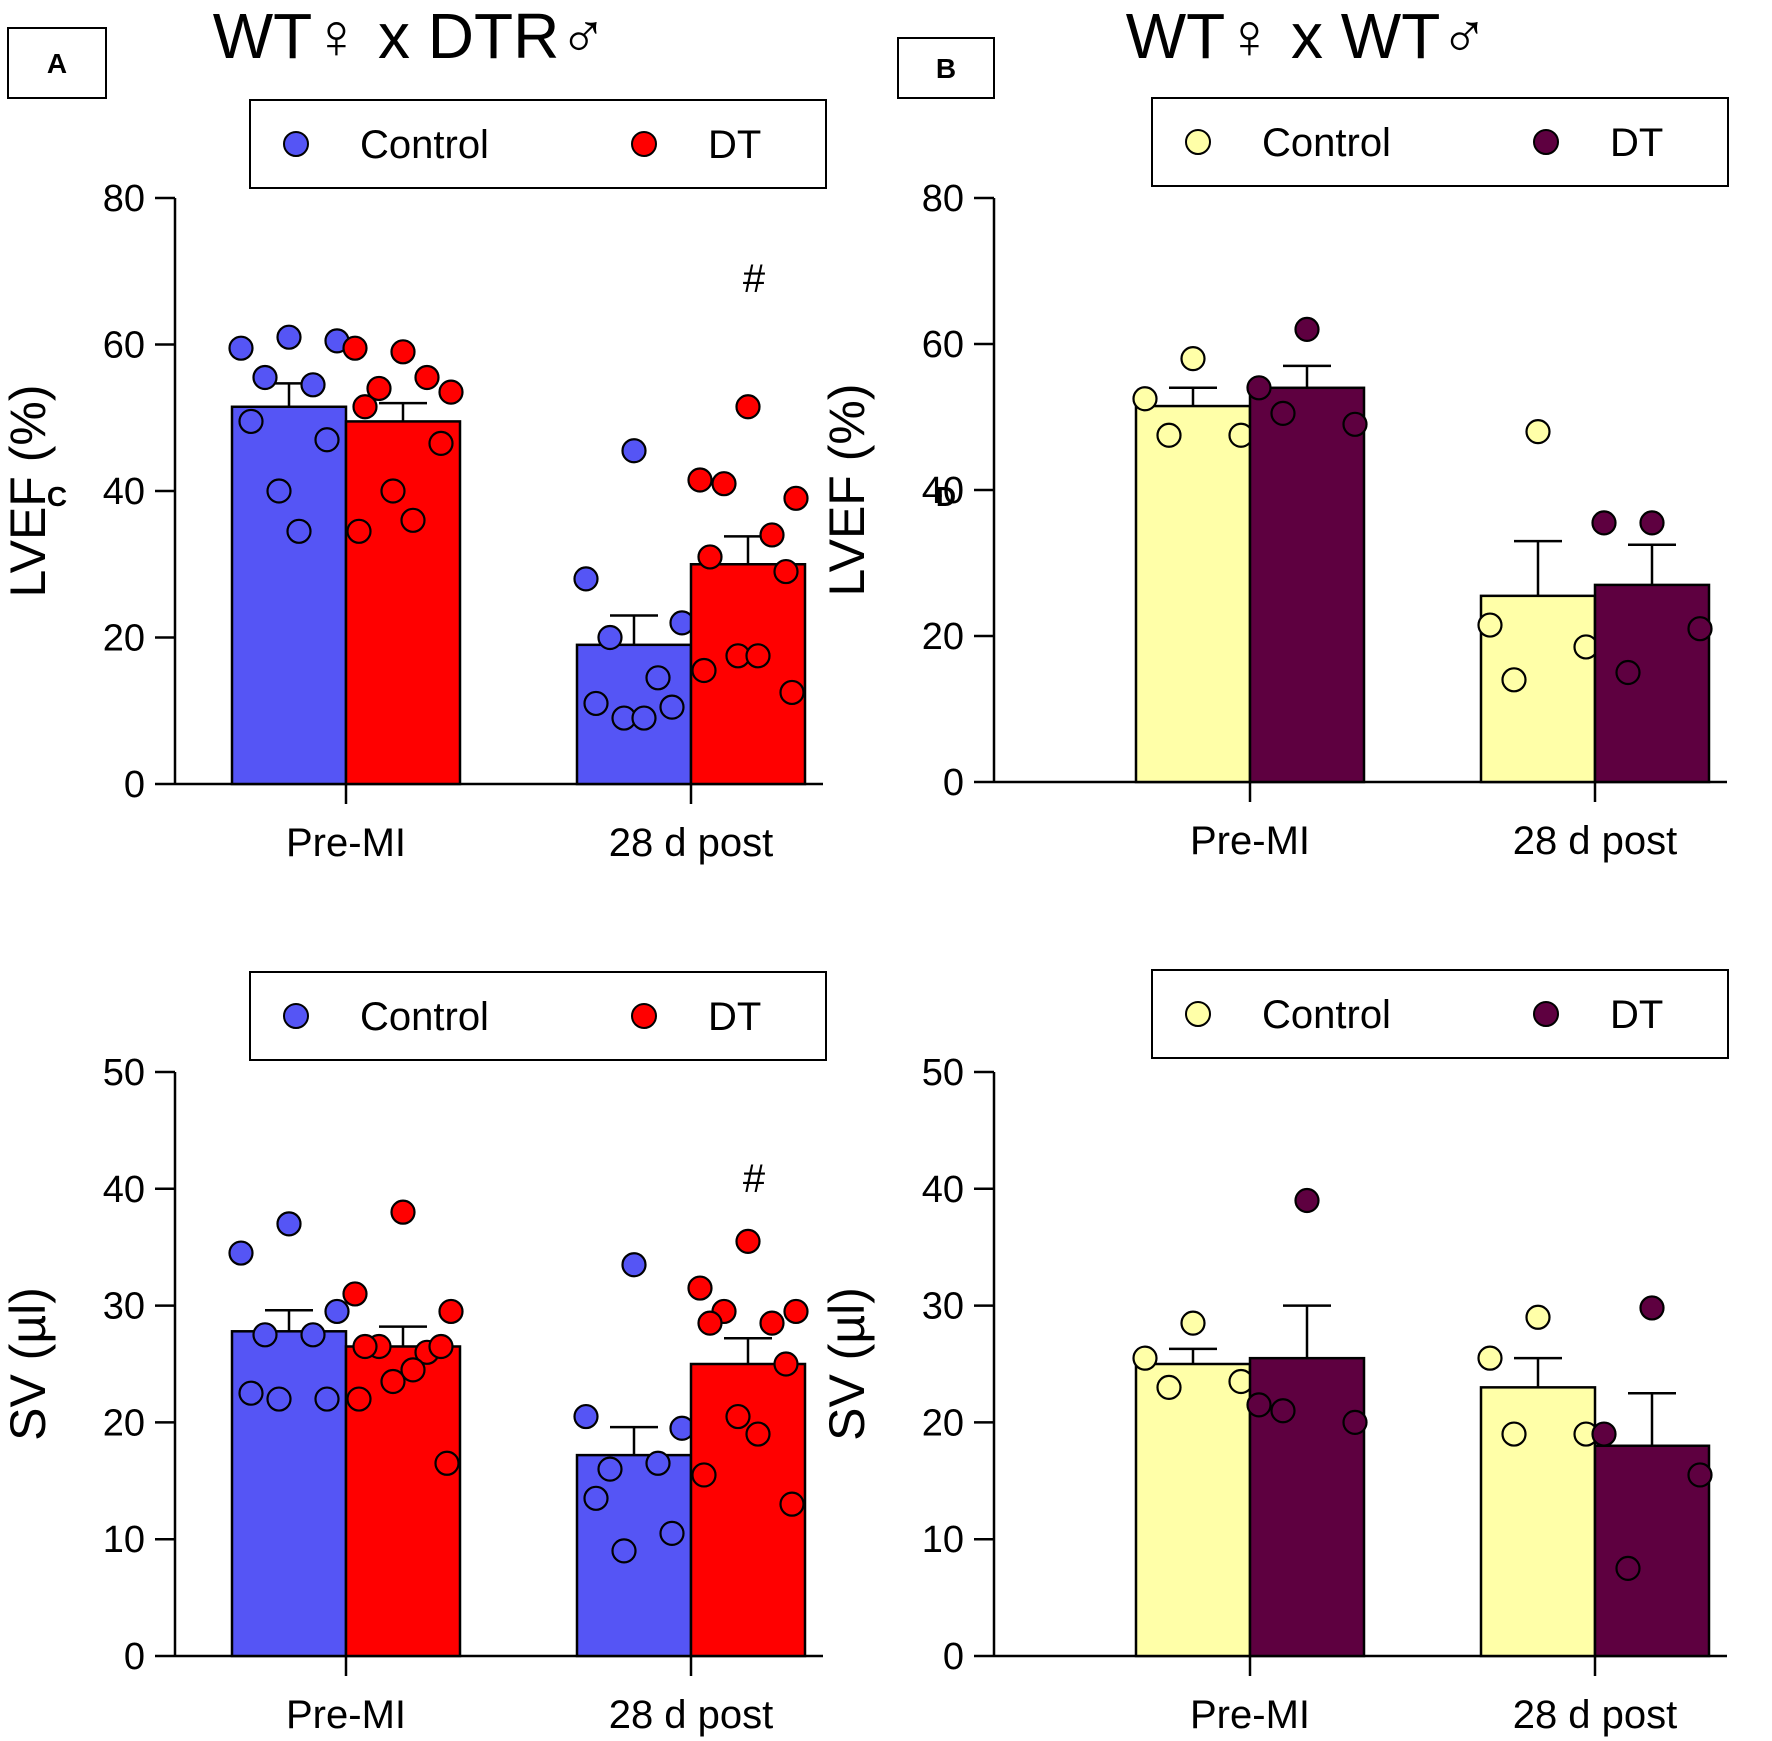  Describe the element at coordinates (124, 346) in the screenshot. I see `y-tick-label: 60` at that location.